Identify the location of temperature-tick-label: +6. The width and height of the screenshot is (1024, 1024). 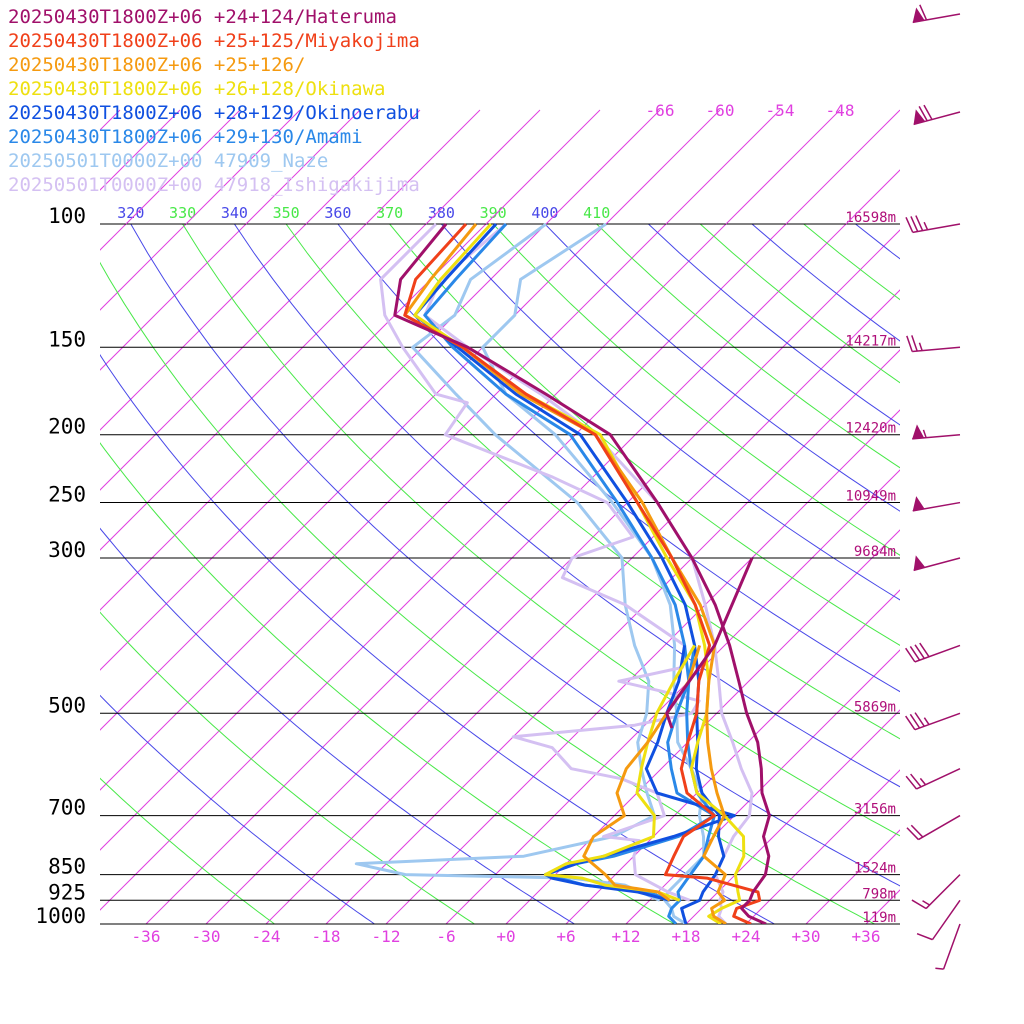
(565, 936).